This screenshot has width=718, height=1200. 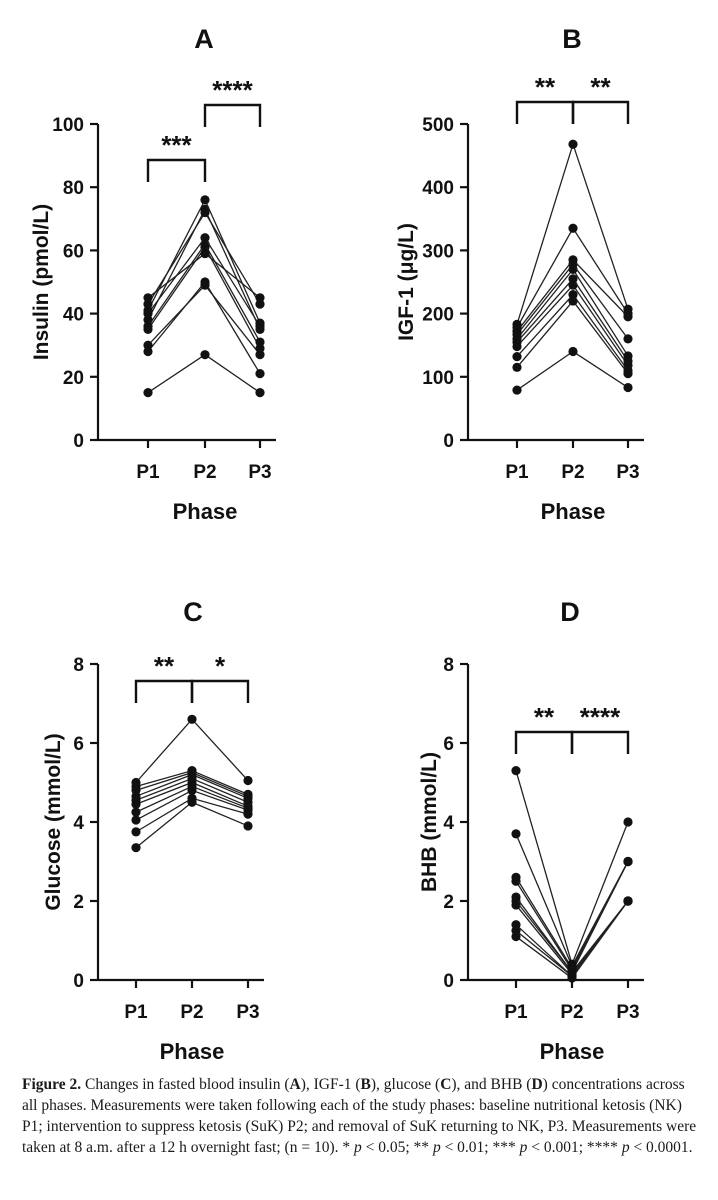 I want to click on y-tick-label: 2, so click(x=448, y=902).